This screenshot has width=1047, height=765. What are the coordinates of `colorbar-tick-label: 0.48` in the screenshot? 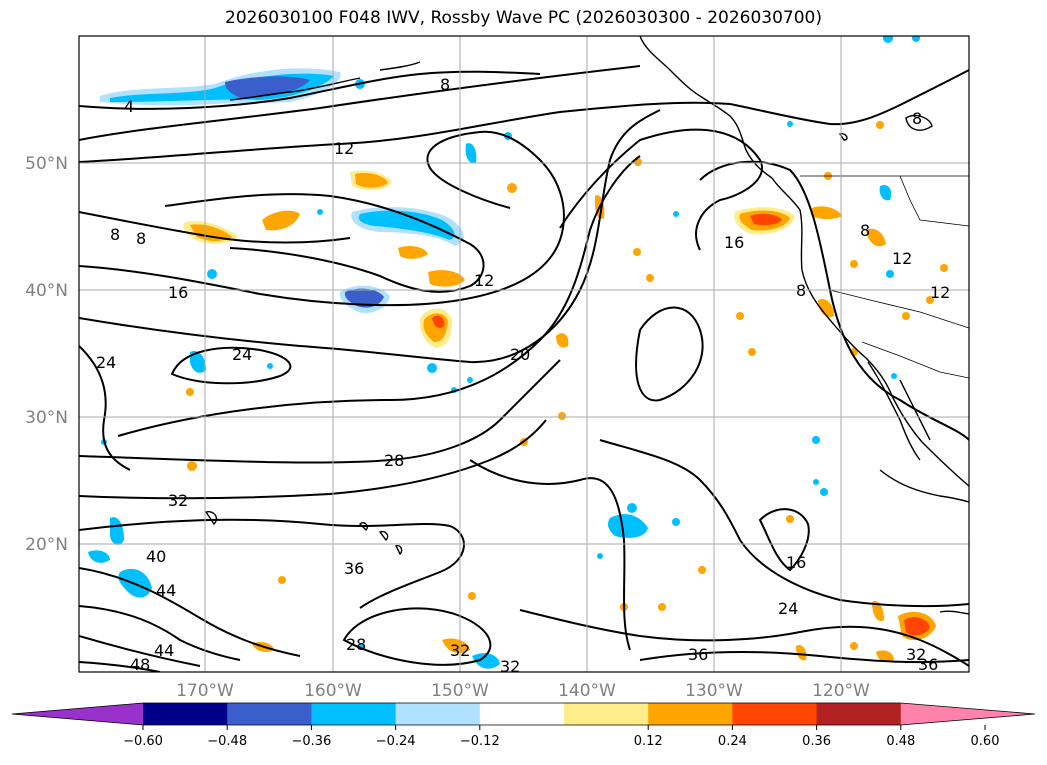 It's located at (900, 741).